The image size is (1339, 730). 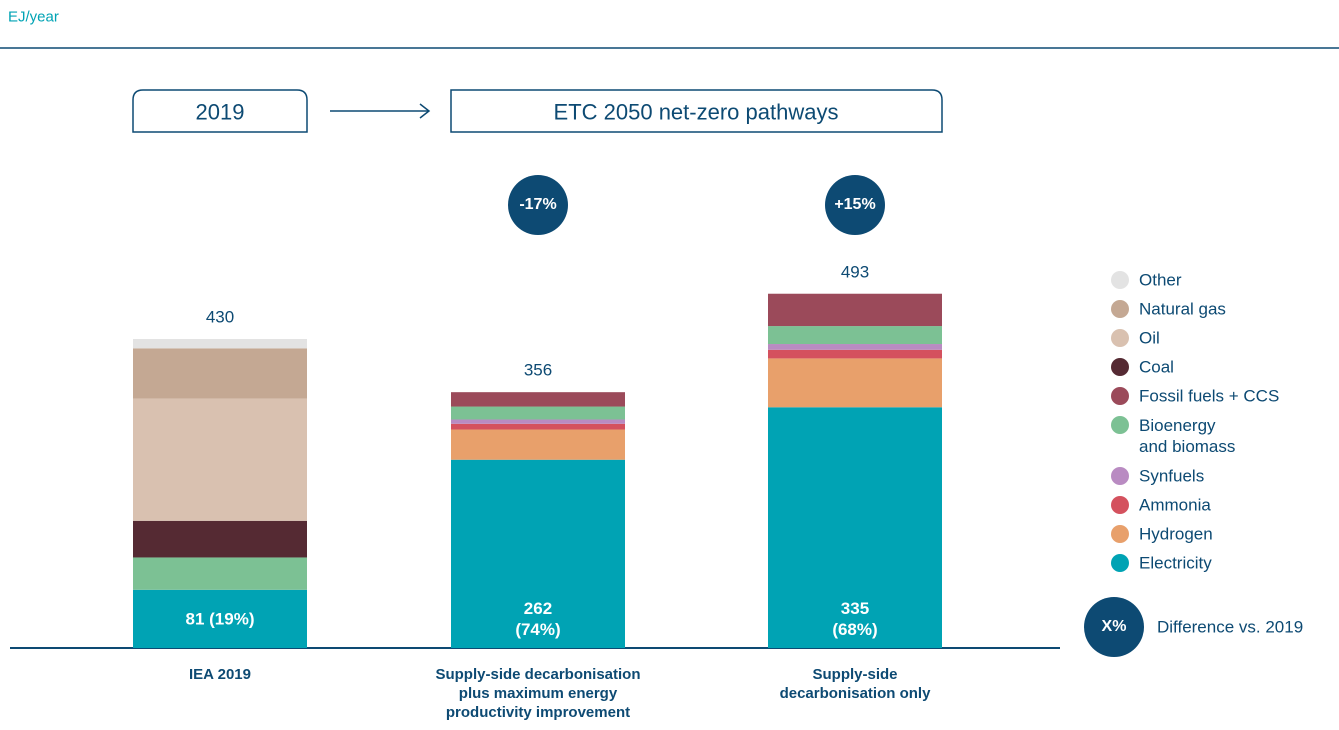 What do you see at coordinates (220, 317) in the screenshot?
I see `total-label: 430` at bounding box center [220, 317].